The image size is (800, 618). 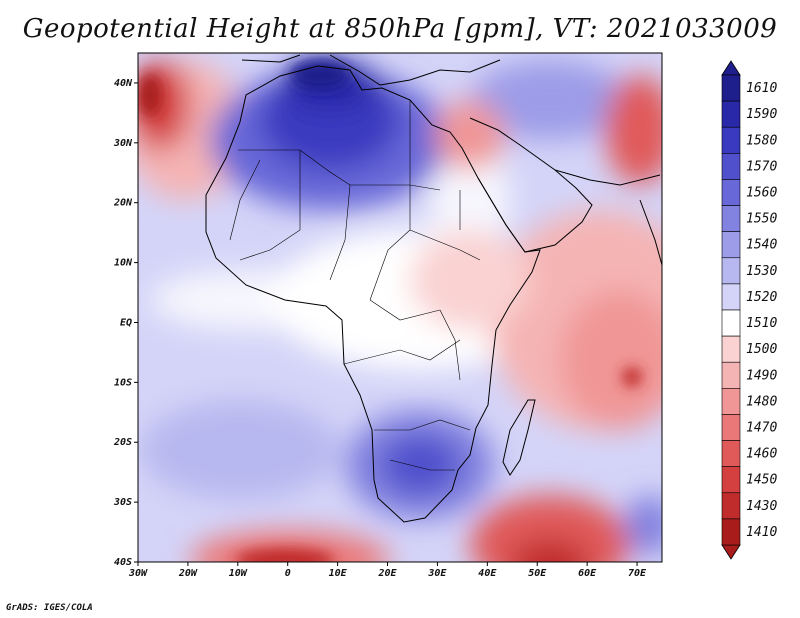 I want to click on x-tick-label: 20W, so click(x=188, y=573).